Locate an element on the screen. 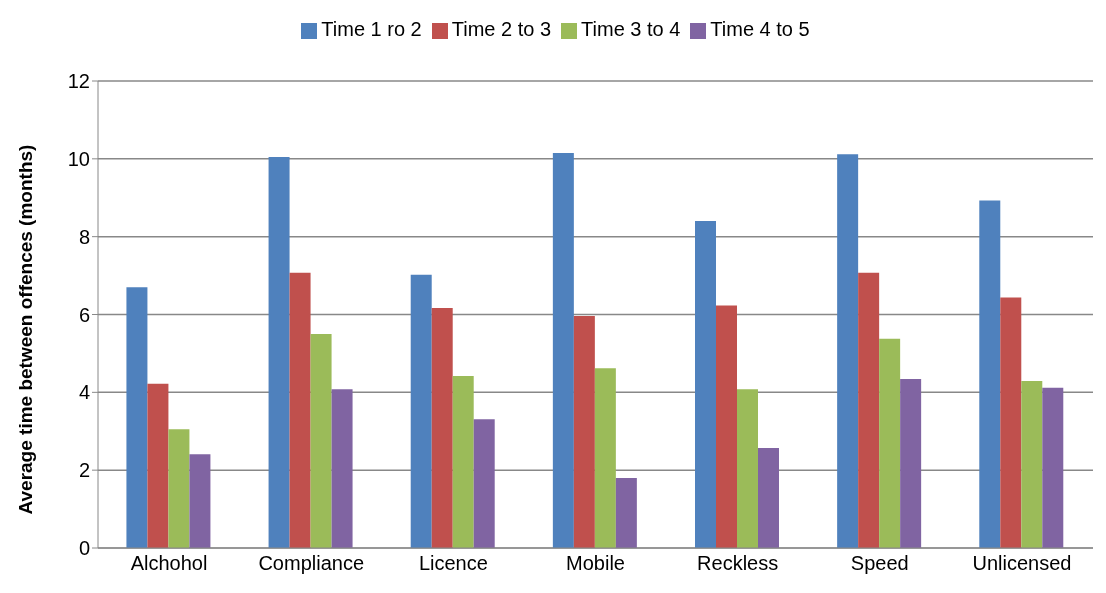 The width and height of the screenshot is (1106, 593). x-tick-label: Mobile is located at coordinates (595, 563).